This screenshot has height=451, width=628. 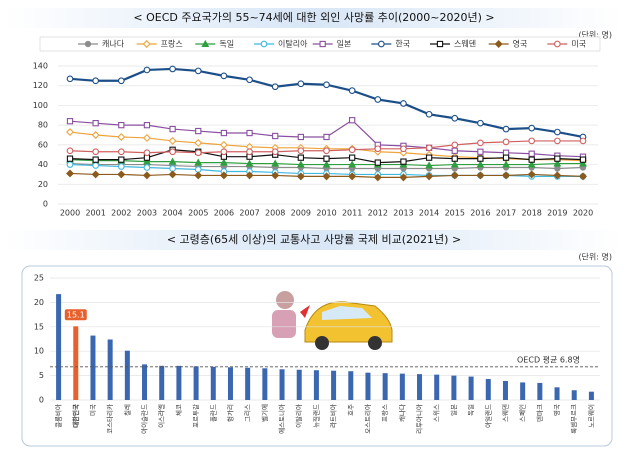 I want to click on y-tick-label: 40, so click(x=43, y=164).